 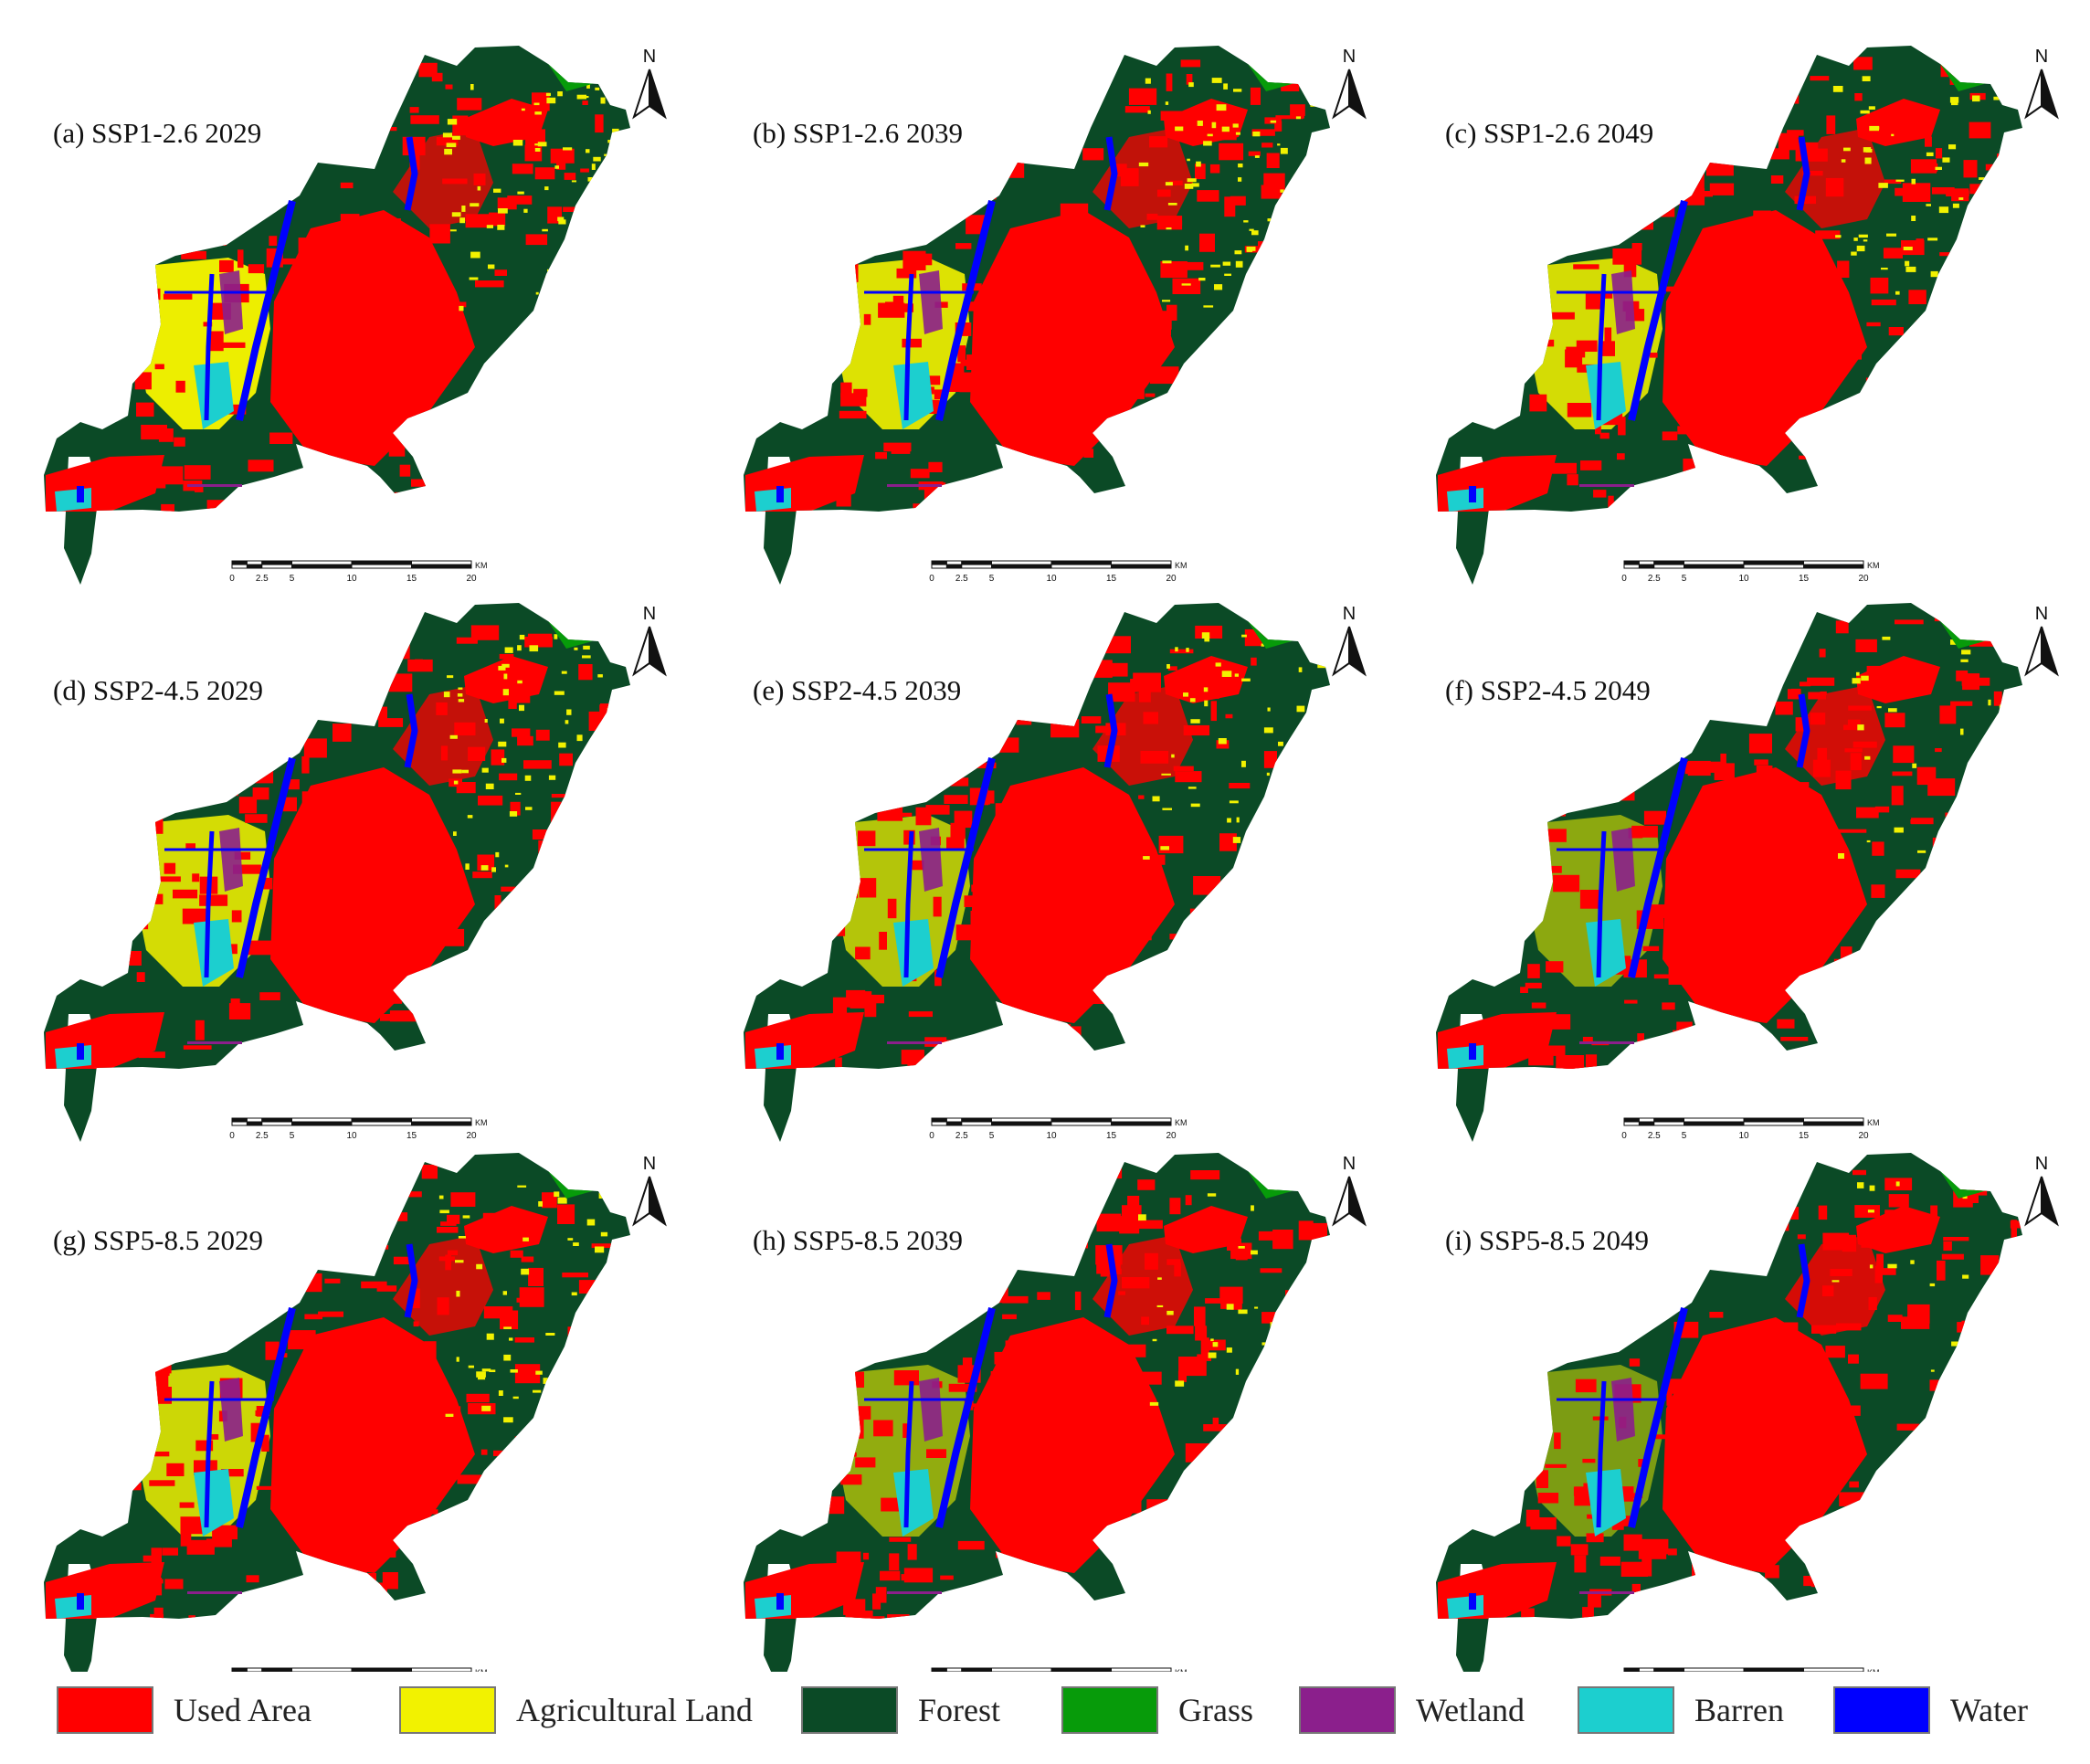 What do you see at coordinates (73, 500) in the screenshot?
I see `barren-area-port` at bounding box center [73, 500].